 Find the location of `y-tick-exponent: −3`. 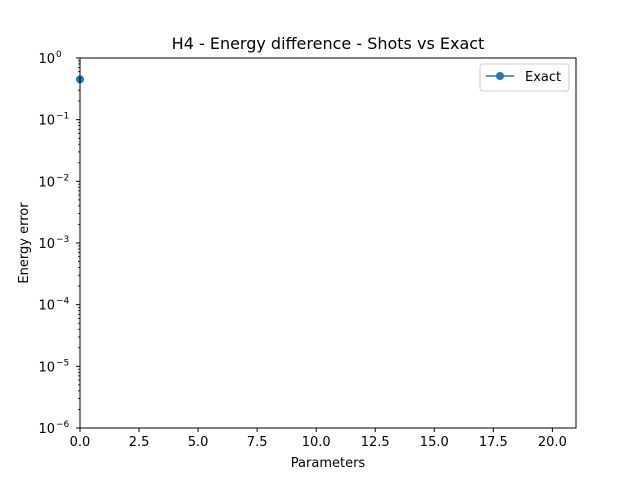

y-tick-exponent: −3 is located at coordinates (62, 240).